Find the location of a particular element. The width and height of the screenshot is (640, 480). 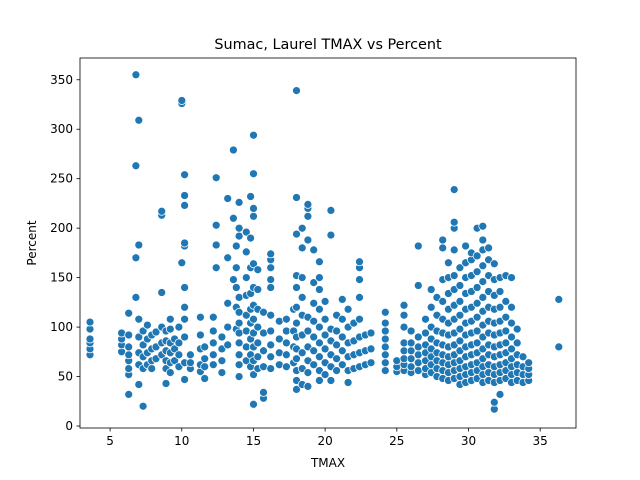

y-tick-label: 100 is located at coordinates (61, 327).